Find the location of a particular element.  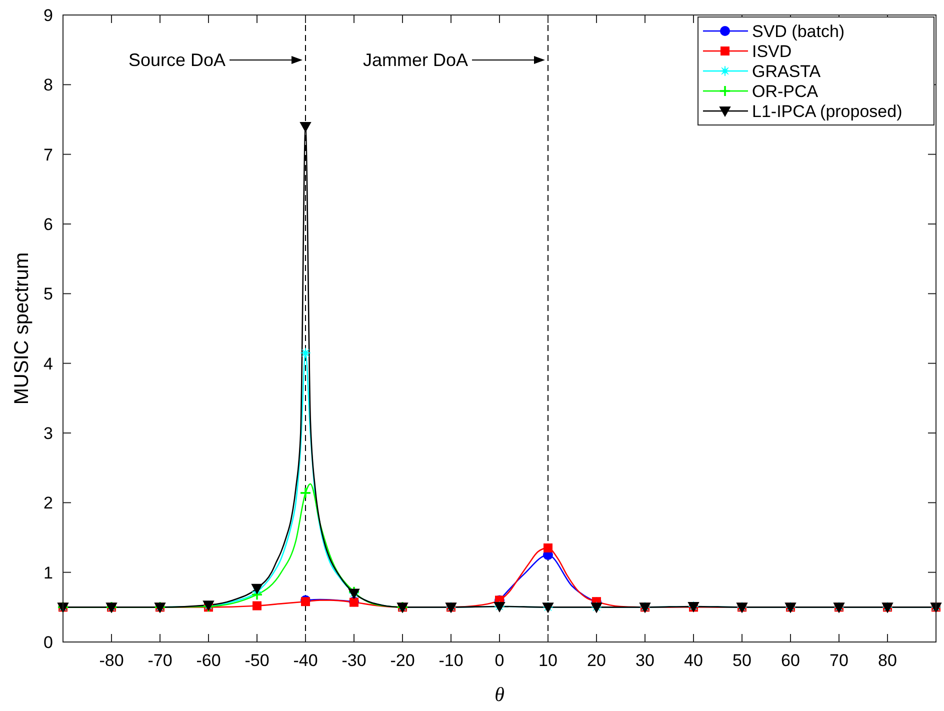

ref-line-label: Source DoA is located at coordinates (177, 60).